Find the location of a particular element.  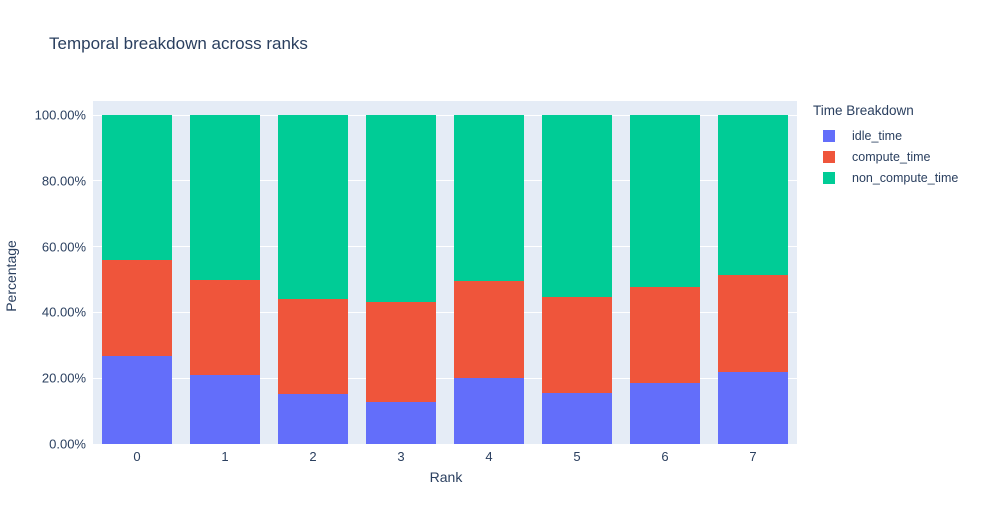

y-tick-label: 40.00% is located at coordinates (63, 312).